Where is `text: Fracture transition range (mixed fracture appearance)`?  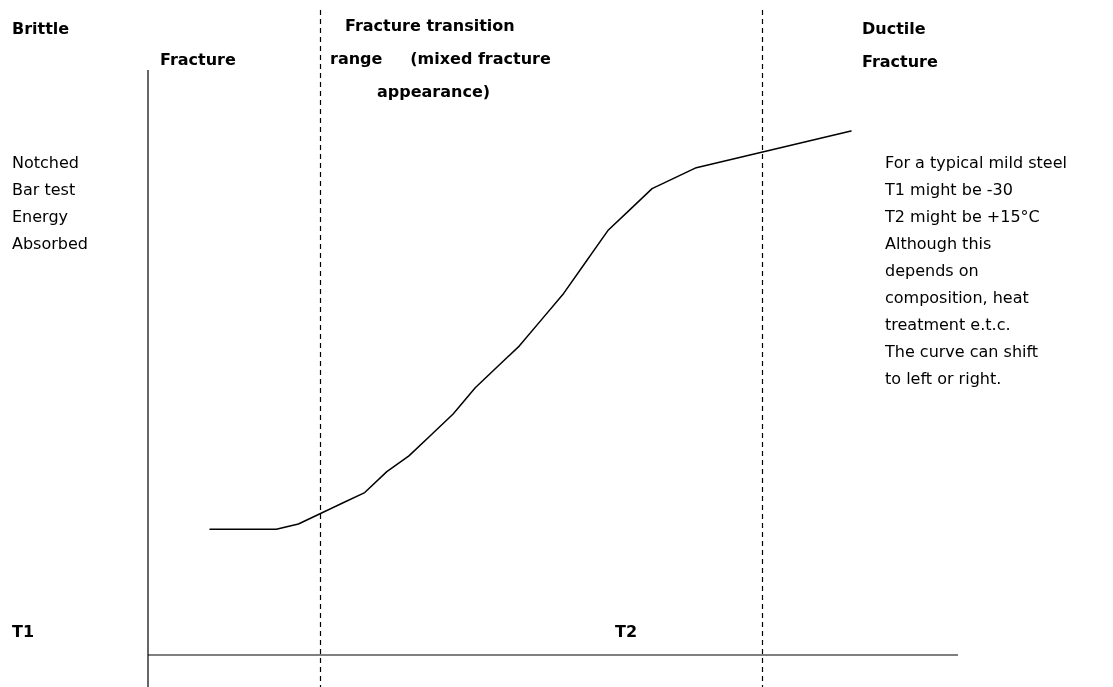
text: Fracture transition range (mixed fracture appearance) is located at coordinates (440, 58).